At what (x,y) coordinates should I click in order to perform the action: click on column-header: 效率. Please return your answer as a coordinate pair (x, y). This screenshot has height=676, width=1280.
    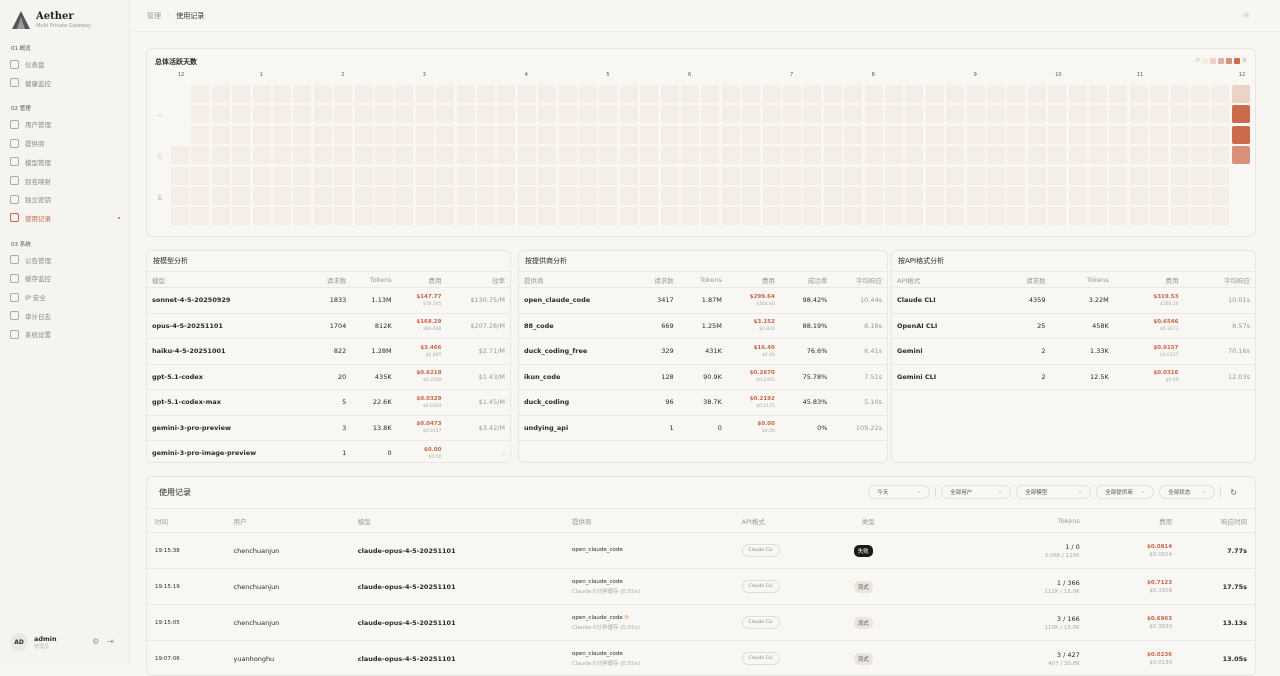
    Looking at the image, I should click on (478, 280).